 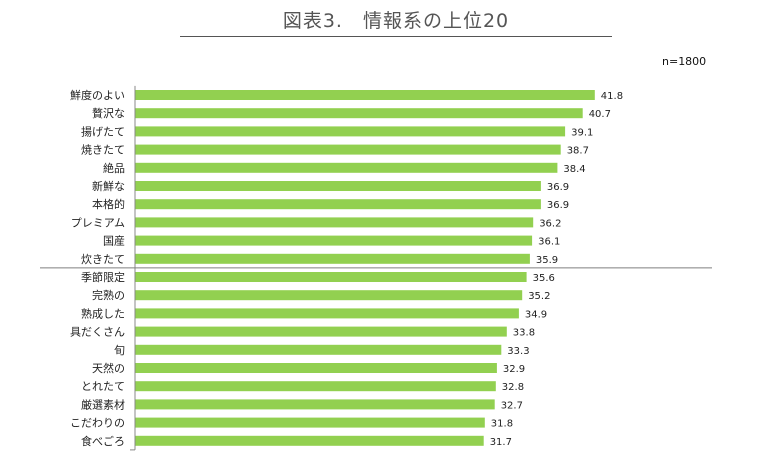 I want to click on data-label: 36.1, so click(x=549, y=242).